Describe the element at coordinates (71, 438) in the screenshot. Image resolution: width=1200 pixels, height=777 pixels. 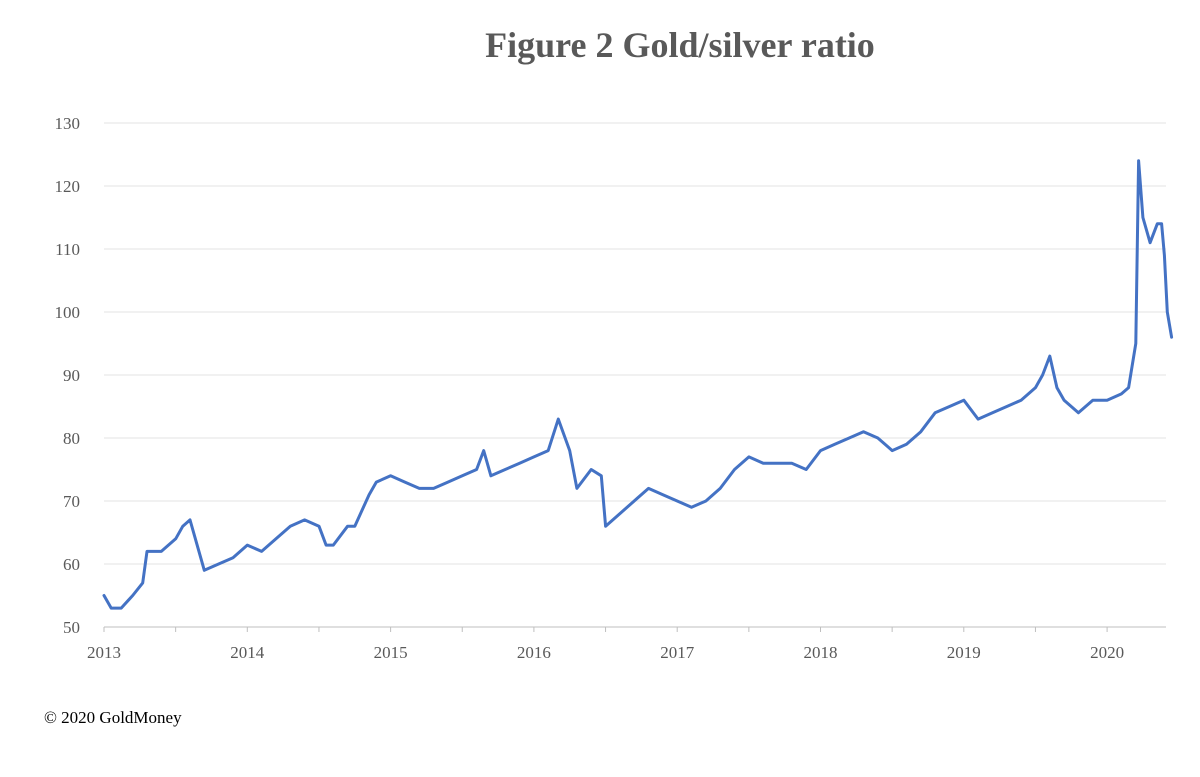
I see `y-tick-label: 80` at that location.